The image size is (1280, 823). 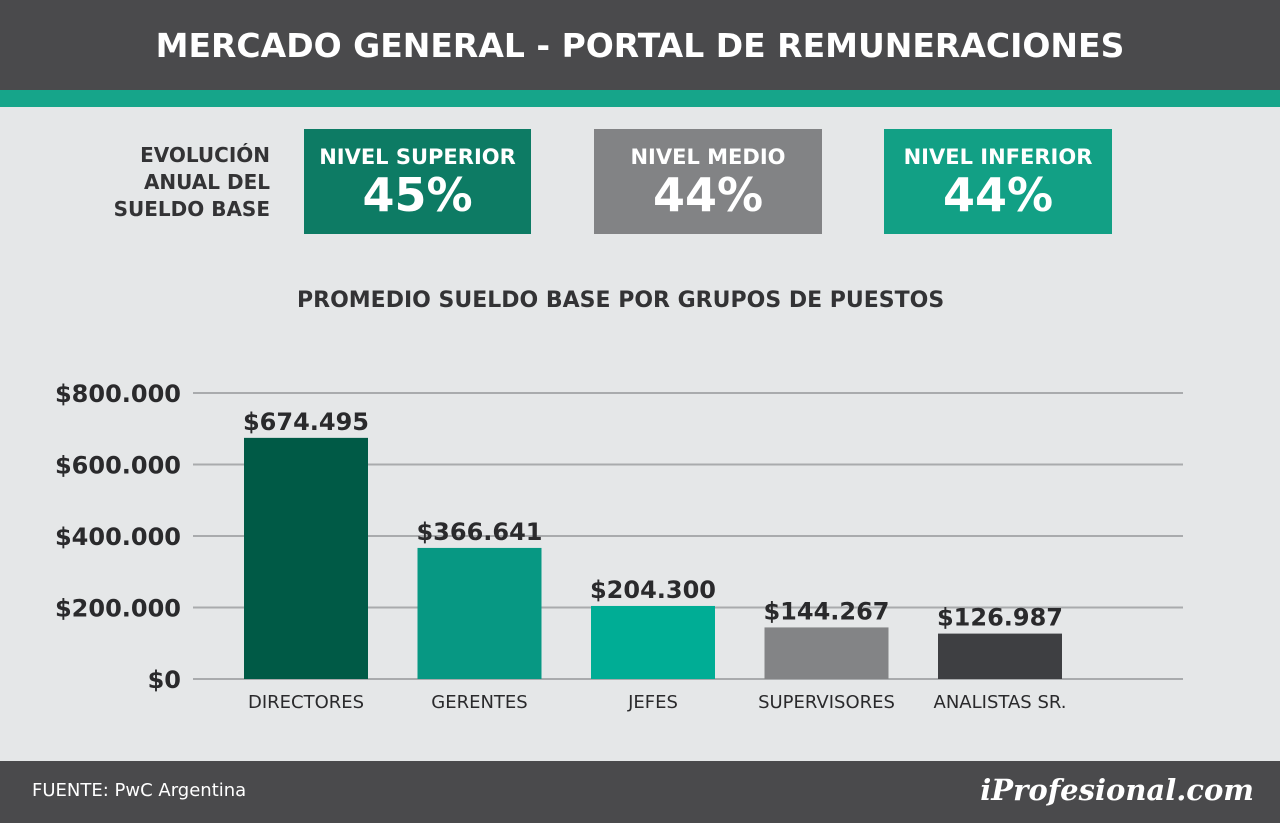 I want to click on y-tick-label: $200.000, so click(x=118, y=609).